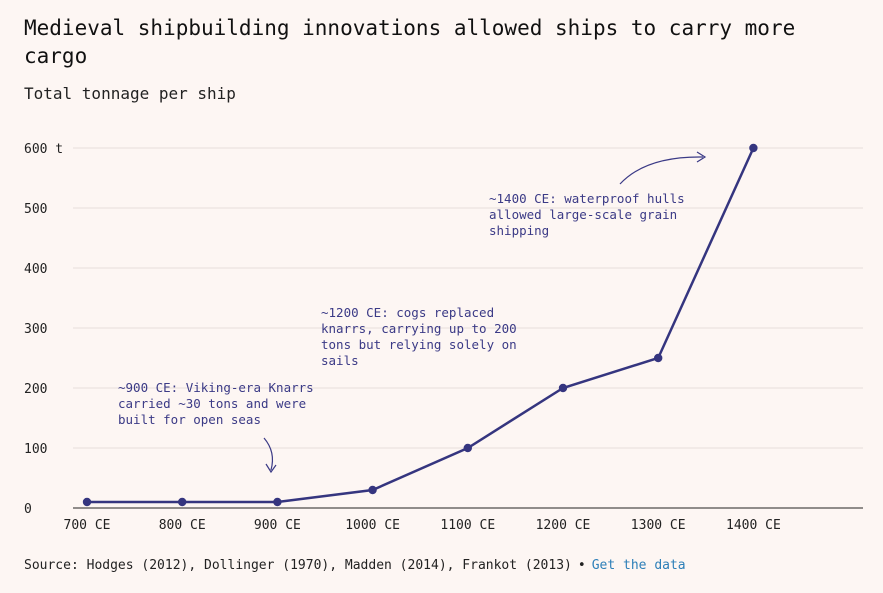 This screenshot has height=593, width=883. I want to click on y-axis-ticks: 0 100 200 300 400 500 600 t, so click(43, 329).